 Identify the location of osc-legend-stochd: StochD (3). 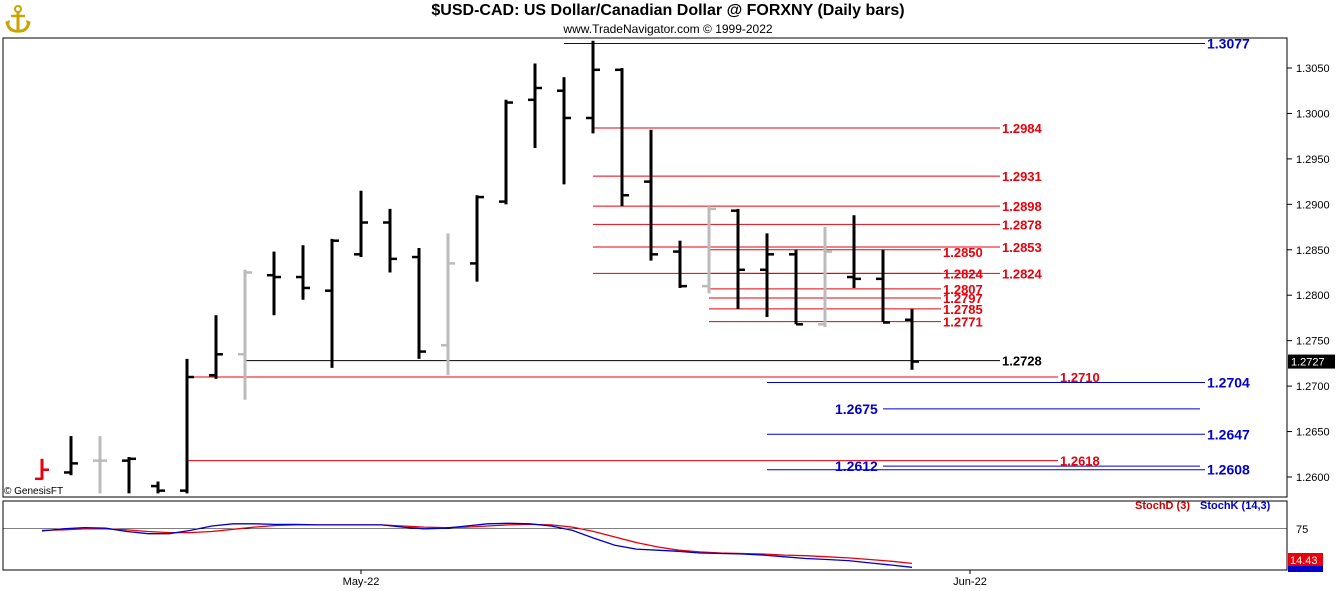
(1162, 506).